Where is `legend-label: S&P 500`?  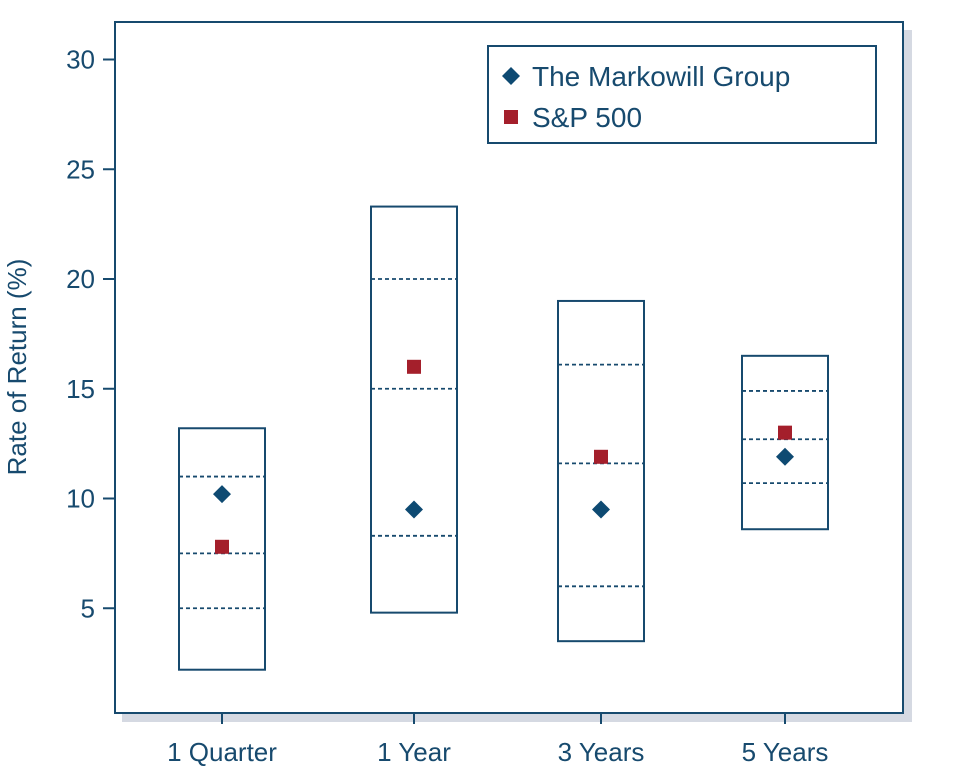
legend-label: S&P 500 is located at coordinates (587, 117).